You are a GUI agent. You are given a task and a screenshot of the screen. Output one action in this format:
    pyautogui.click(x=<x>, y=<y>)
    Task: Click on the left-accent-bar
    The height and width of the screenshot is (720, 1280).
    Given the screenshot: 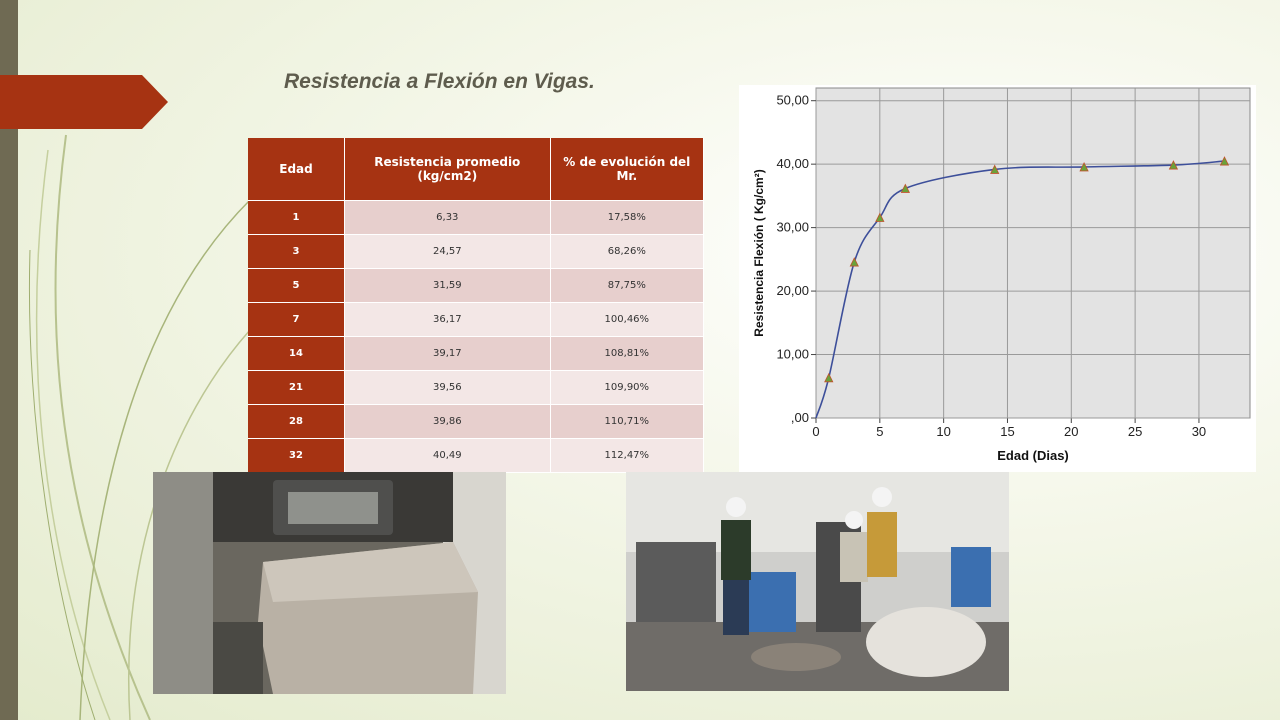 What is the action you would take?
    pyautogui.click(x=9, y=360)
    